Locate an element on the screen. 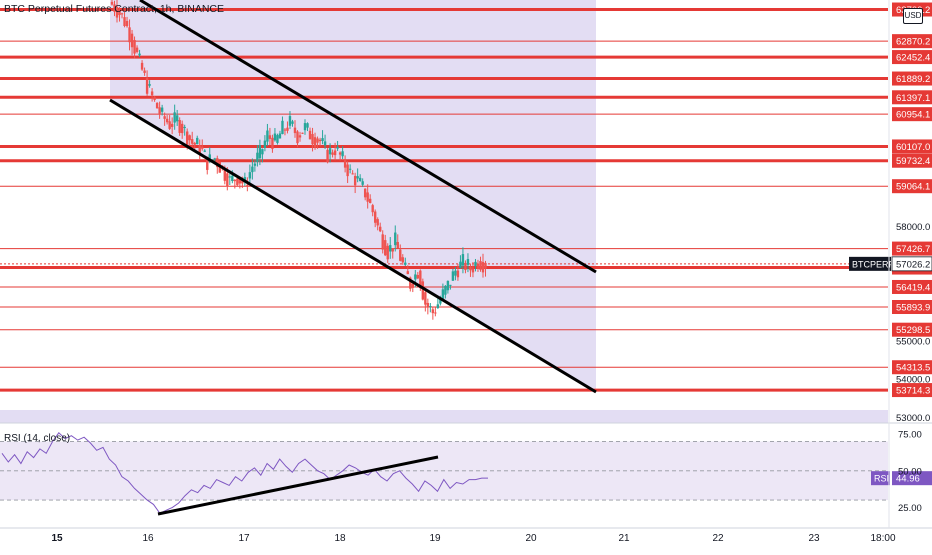 The image size is (932, 555). price-tick-label: 58000.0 is located at coordinates (913, 227).